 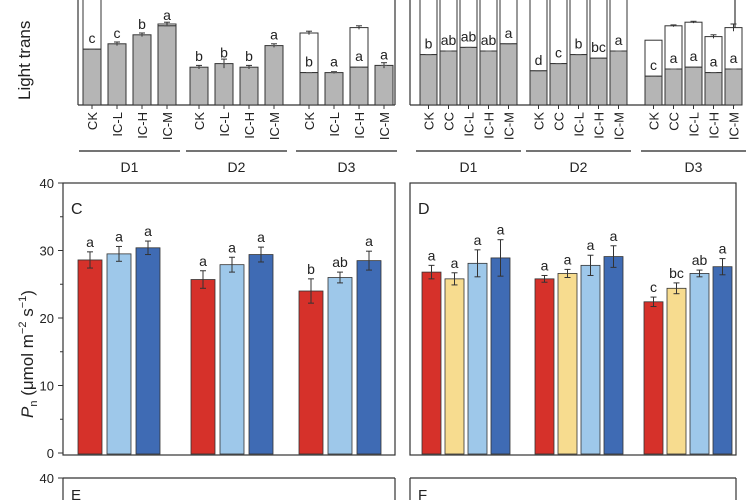 I want to click on y-tick-label: 0, so click(x=50, y=453).